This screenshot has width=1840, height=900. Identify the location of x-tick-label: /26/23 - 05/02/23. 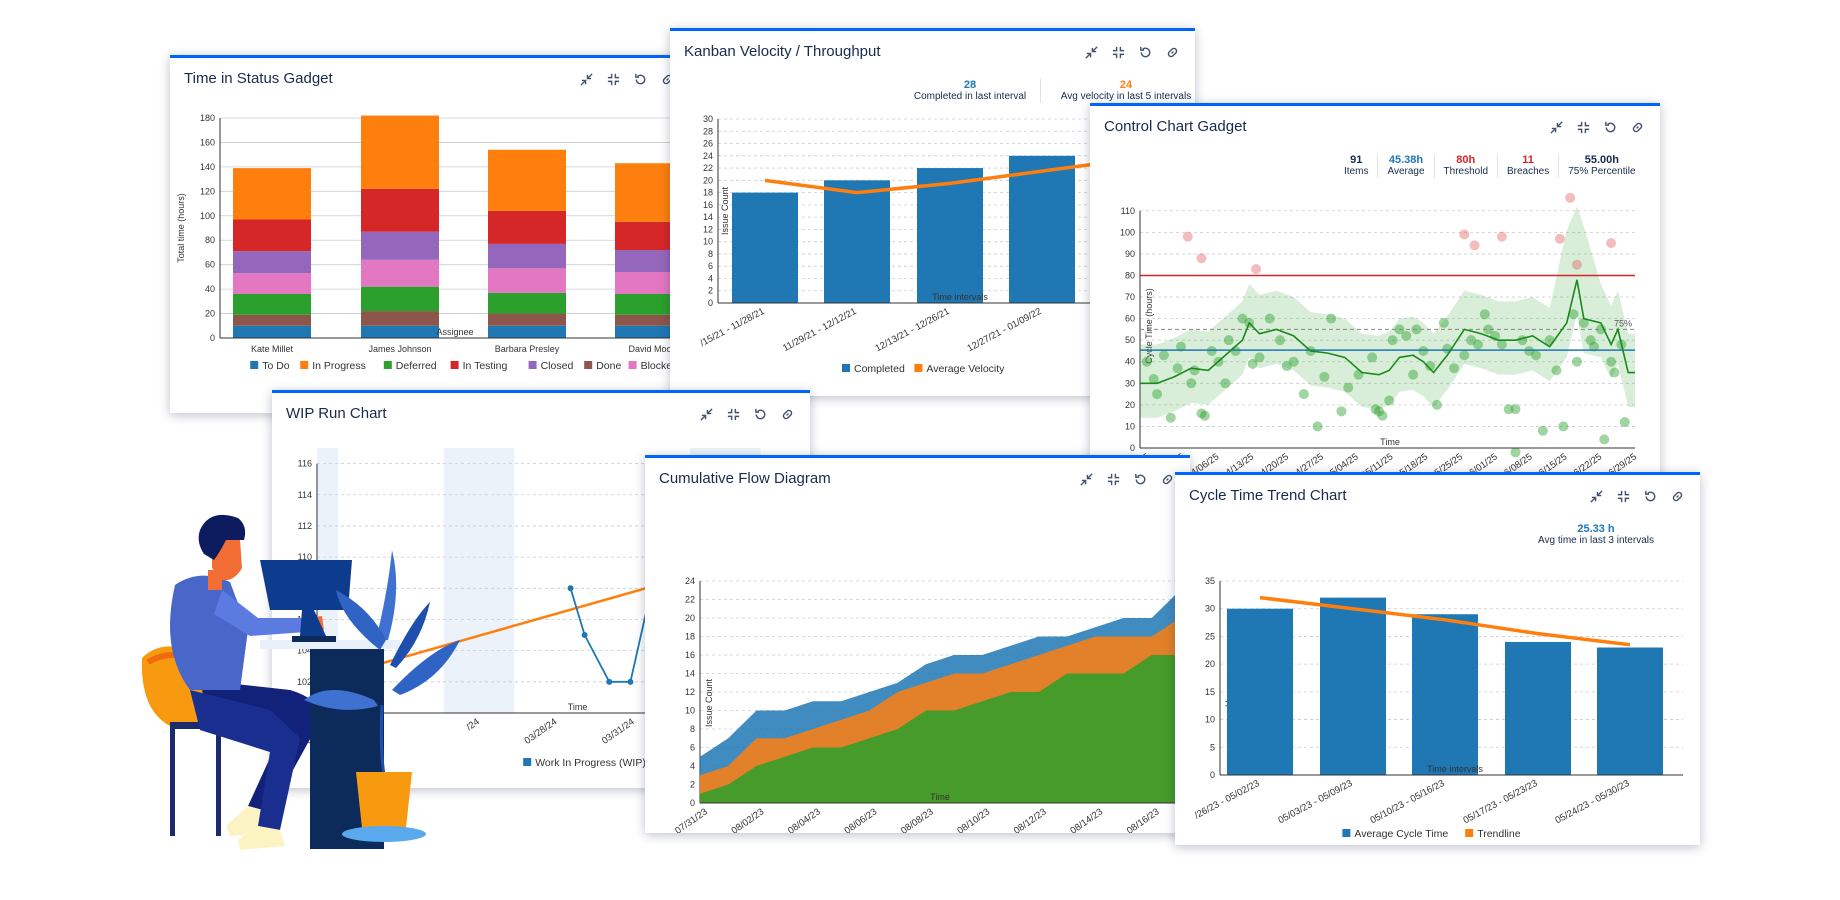
(1227, 799).